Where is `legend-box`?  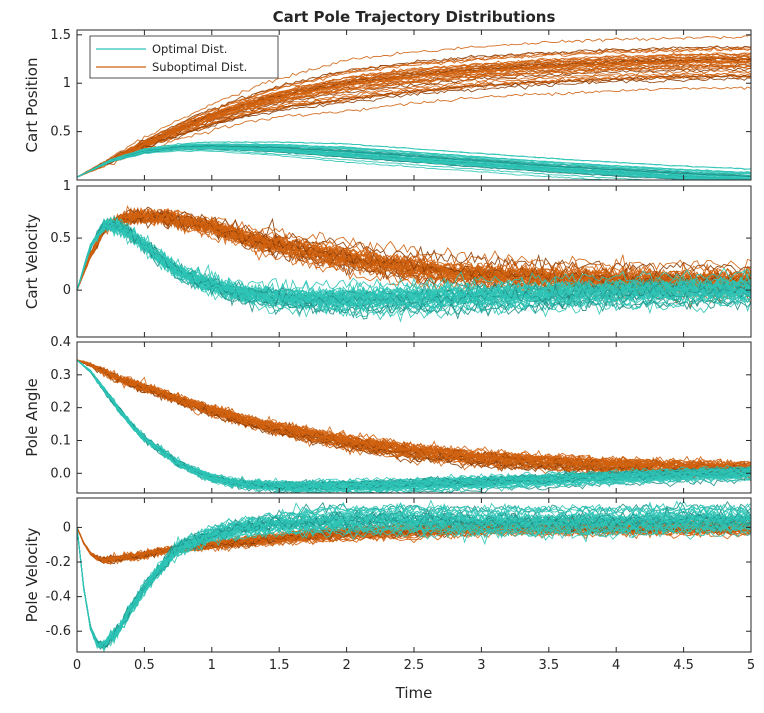
legend-box is located at coordinates (184, 57).